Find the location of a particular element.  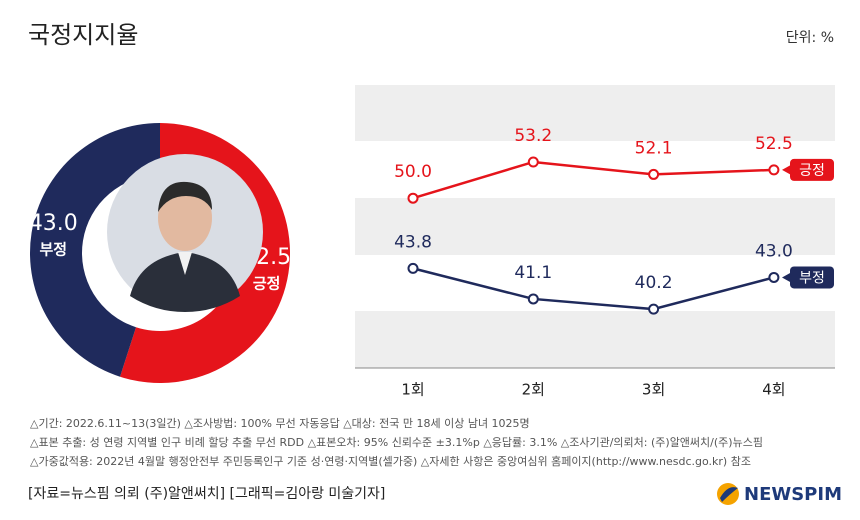

data-label: 53.2 is located at coordinates (533, 136).